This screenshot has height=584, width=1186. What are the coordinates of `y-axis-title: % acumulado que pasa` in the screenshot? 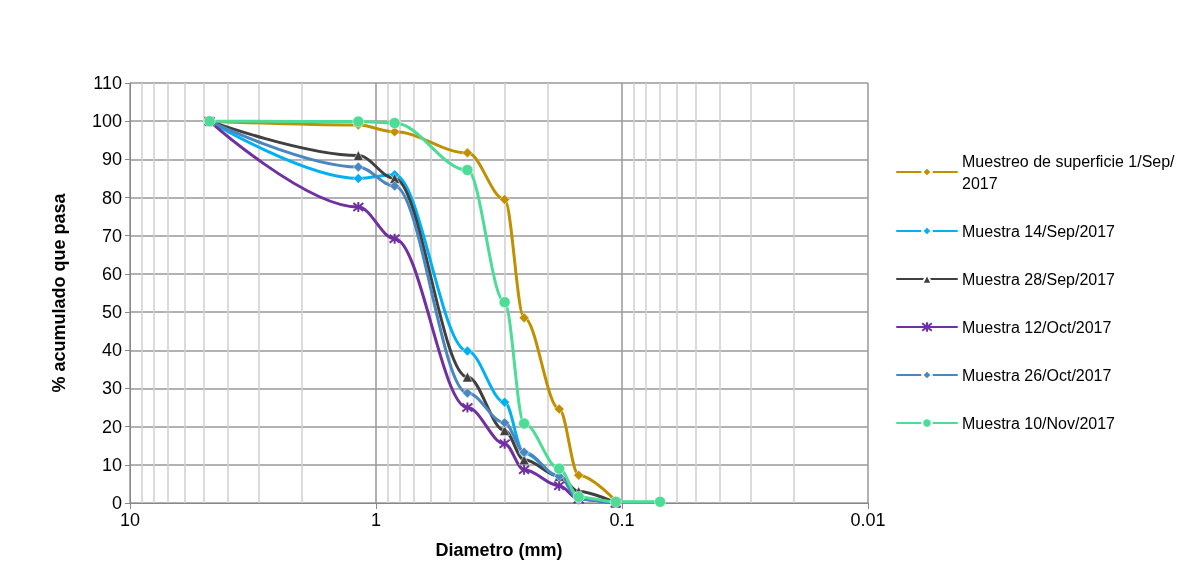 It's located at (59, 292).